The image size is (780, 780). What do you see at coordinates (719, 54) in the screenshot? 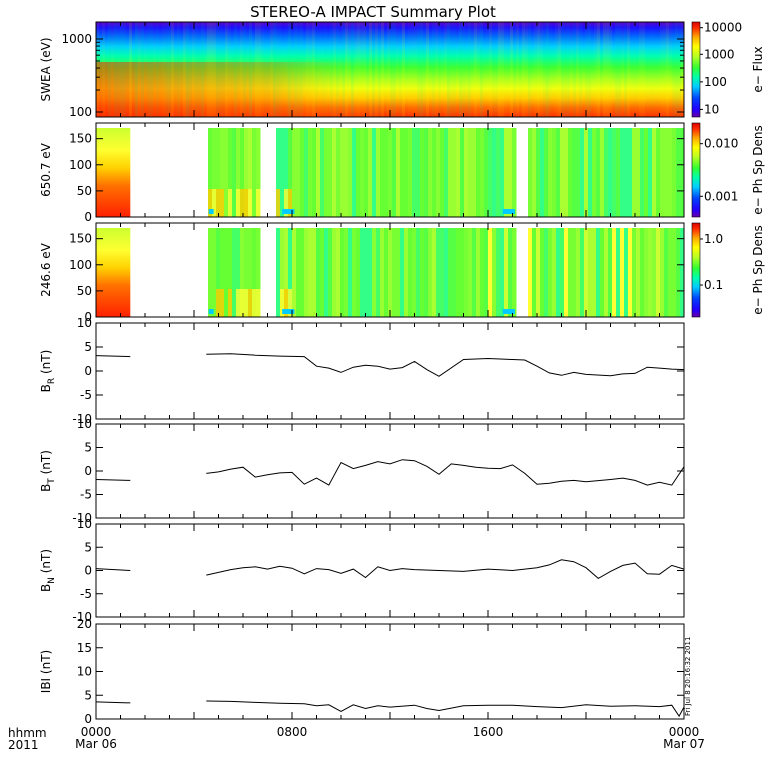
I see `colorbar-tick-label: 1000` at bounding box center [719, 54].